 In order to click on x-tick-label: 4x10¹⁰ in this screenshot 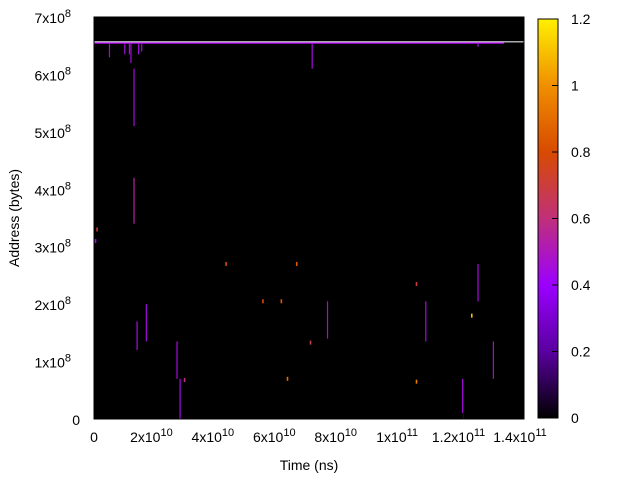, I will do `click(213, 436)`.